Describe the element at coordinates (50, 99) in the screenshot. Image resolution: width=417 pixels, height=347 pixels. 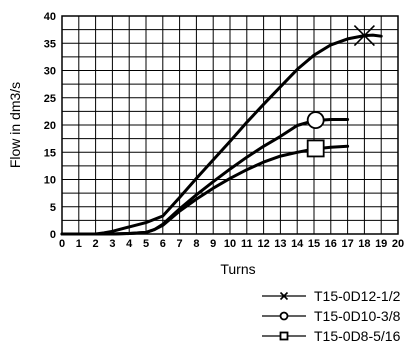
I see `y-tick-label: 25` at that location.